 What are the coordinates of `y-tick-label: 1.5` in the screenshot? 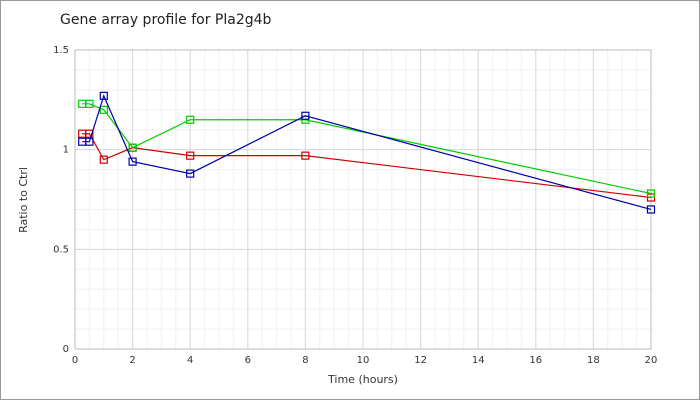 It's located at (61, 50).